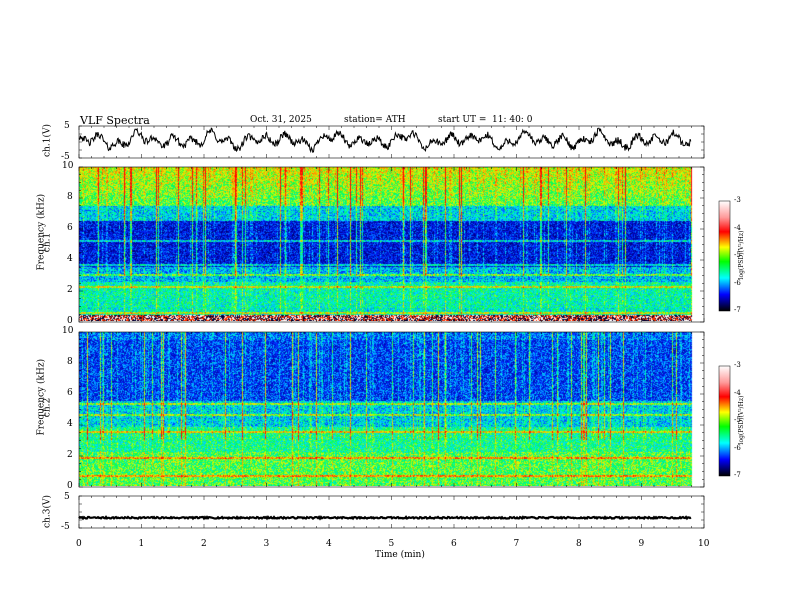 The height and width of the screenshot is (612, 792). What do you see at coordinates (579, 544) in the screenshot?
I see `x-tick-label: 8` at bounding box center [579, 544].